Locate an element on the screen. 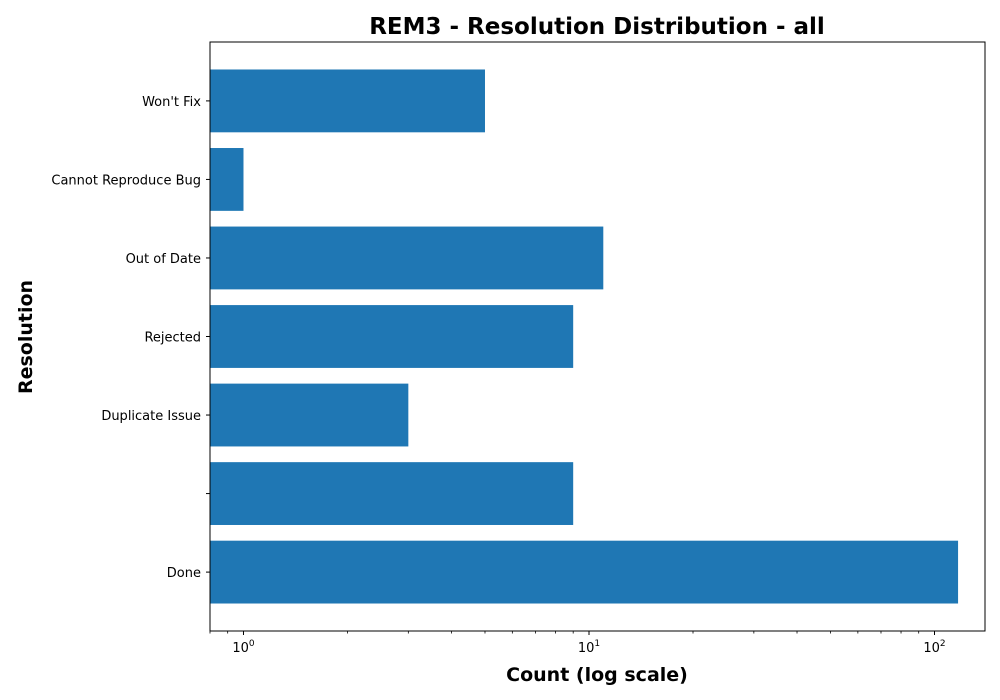 The width and height of the screenshot is (1000, 700). y-tick-label: Rejected is located at coordinates (172, 338).